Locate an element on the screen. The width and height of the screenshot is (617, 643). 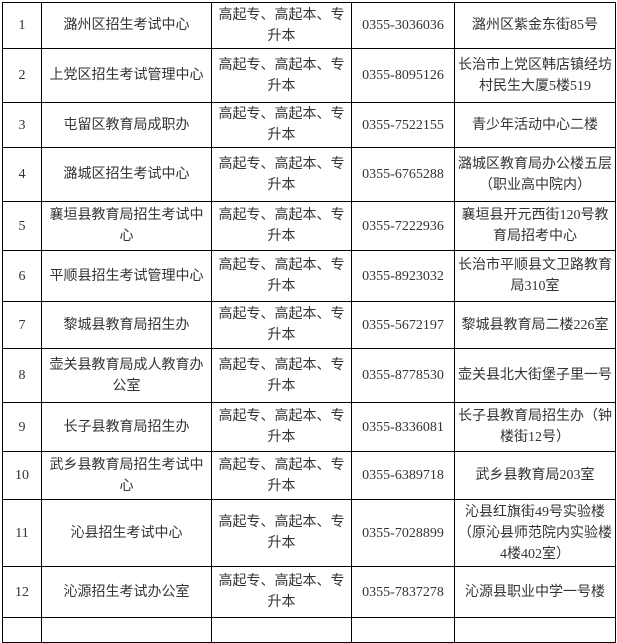
cell-row-number is located at coordinates (22, 630).